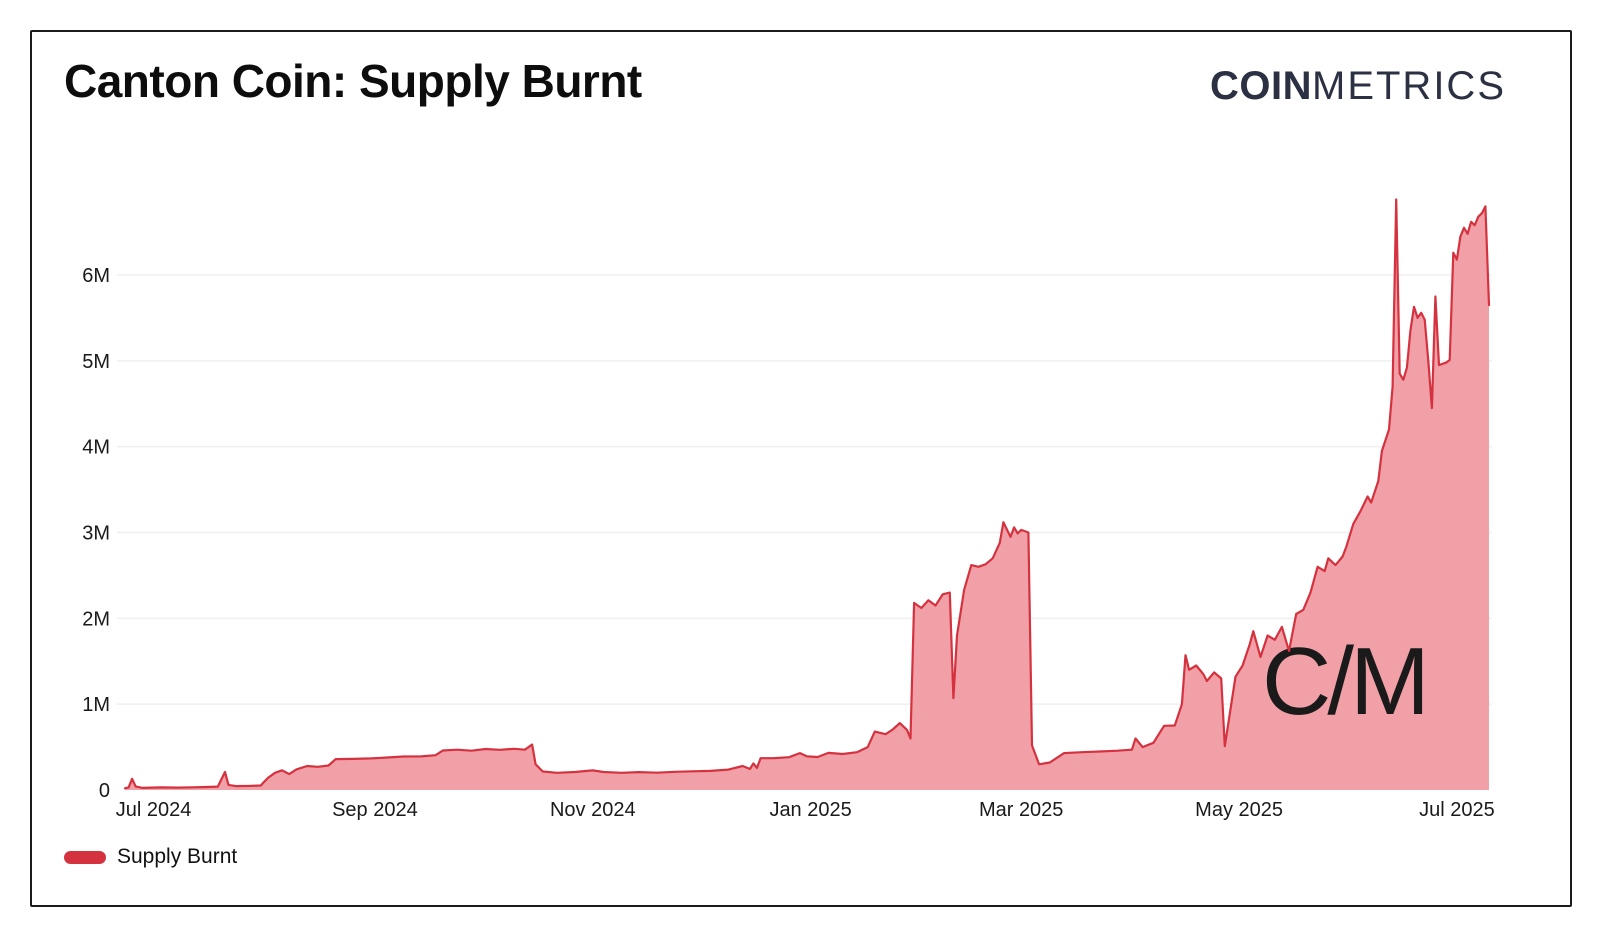  Describe the element at coordinates (177, 856) in the screenshot. I see `legend-label: Supply Burnt` at that location.